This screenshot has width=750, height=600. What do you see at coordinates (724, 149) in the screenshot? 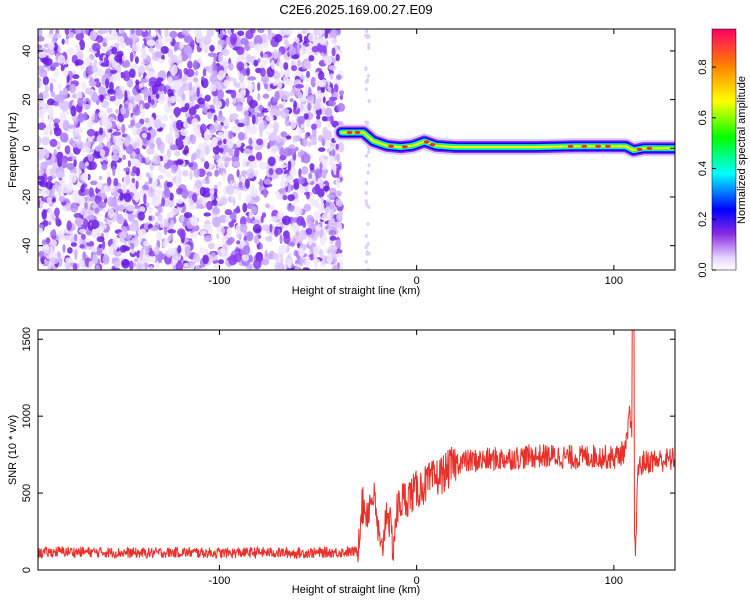
I see `colorbar-gradient` at bounding box center [724, 149].